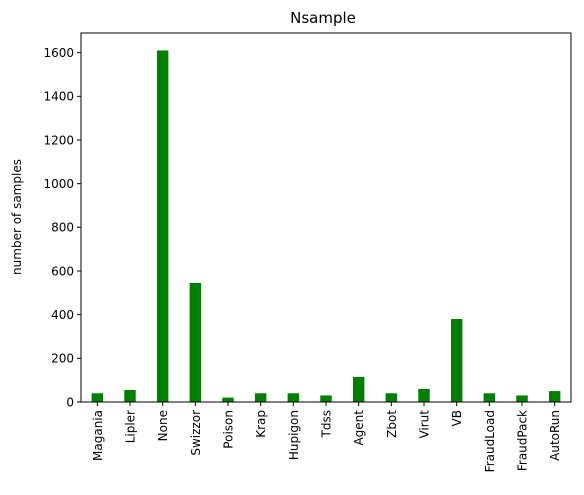 This screenshot has height=495, width=584. What do you see at coordinates (98, 435) in the screenshot?
I see `x-tick-label: Magania` at bounding box center [98, 435].